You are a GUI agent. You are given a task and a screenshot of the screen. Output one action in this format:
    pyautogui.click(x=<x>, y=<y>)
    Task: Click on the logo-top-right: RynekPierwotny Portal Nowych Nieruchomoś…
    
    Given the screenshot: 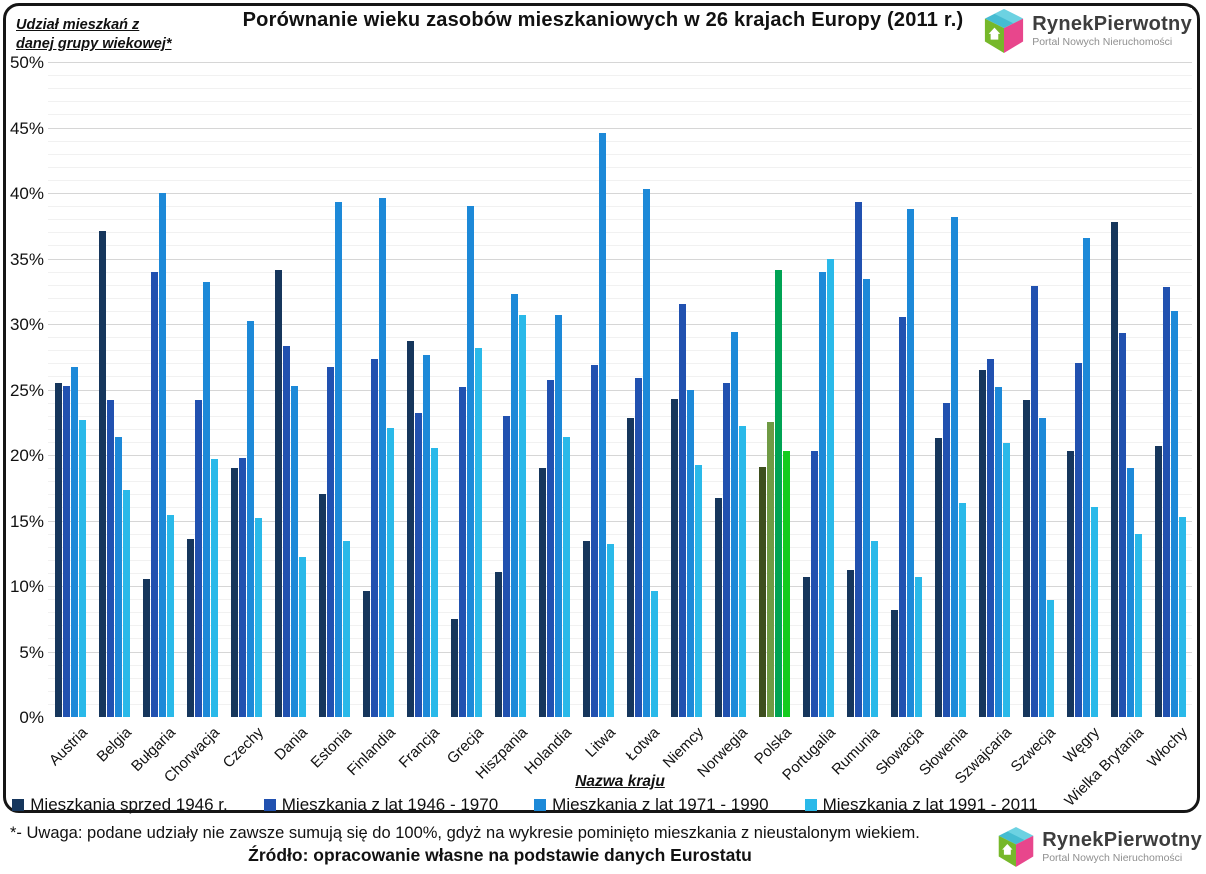 What is the action you would take?
    pyautogui.click(x=1087, y=31)
    